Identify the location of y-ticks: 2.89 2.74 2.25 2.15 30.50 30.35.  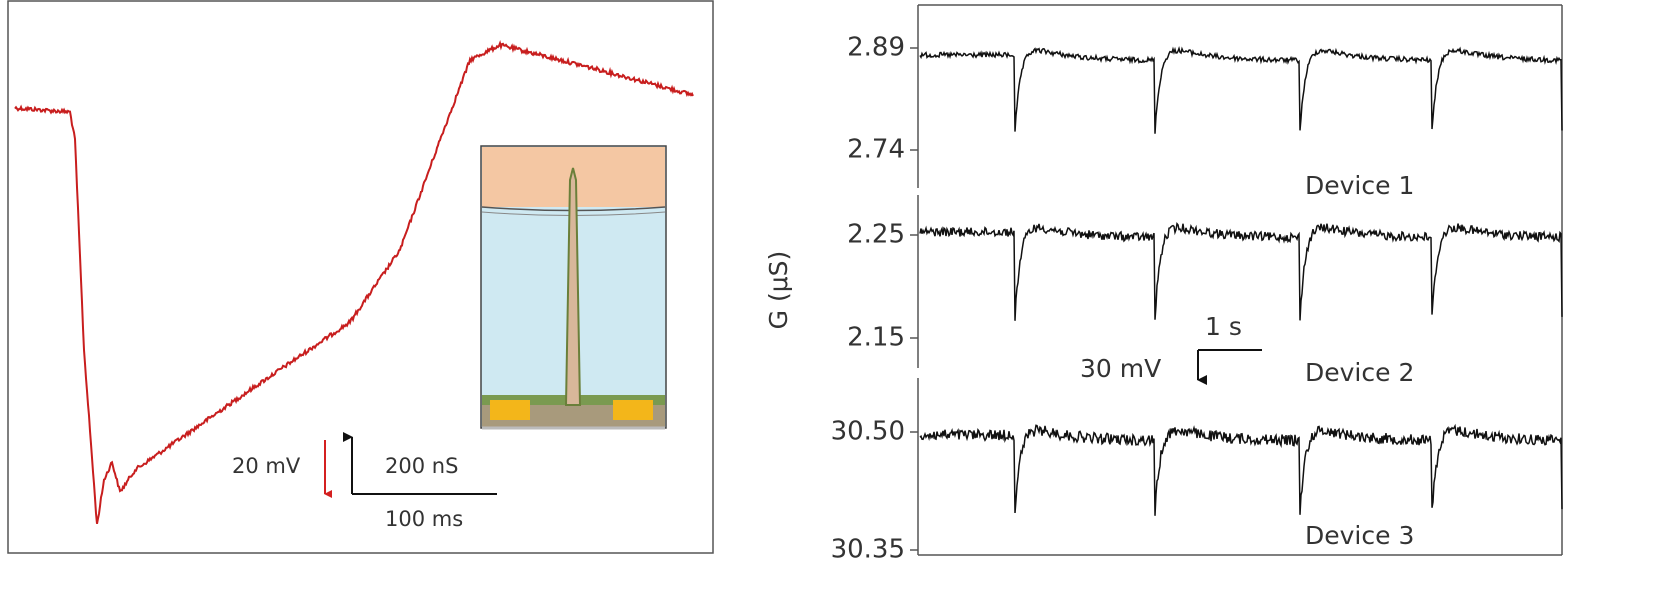
(874, 299).